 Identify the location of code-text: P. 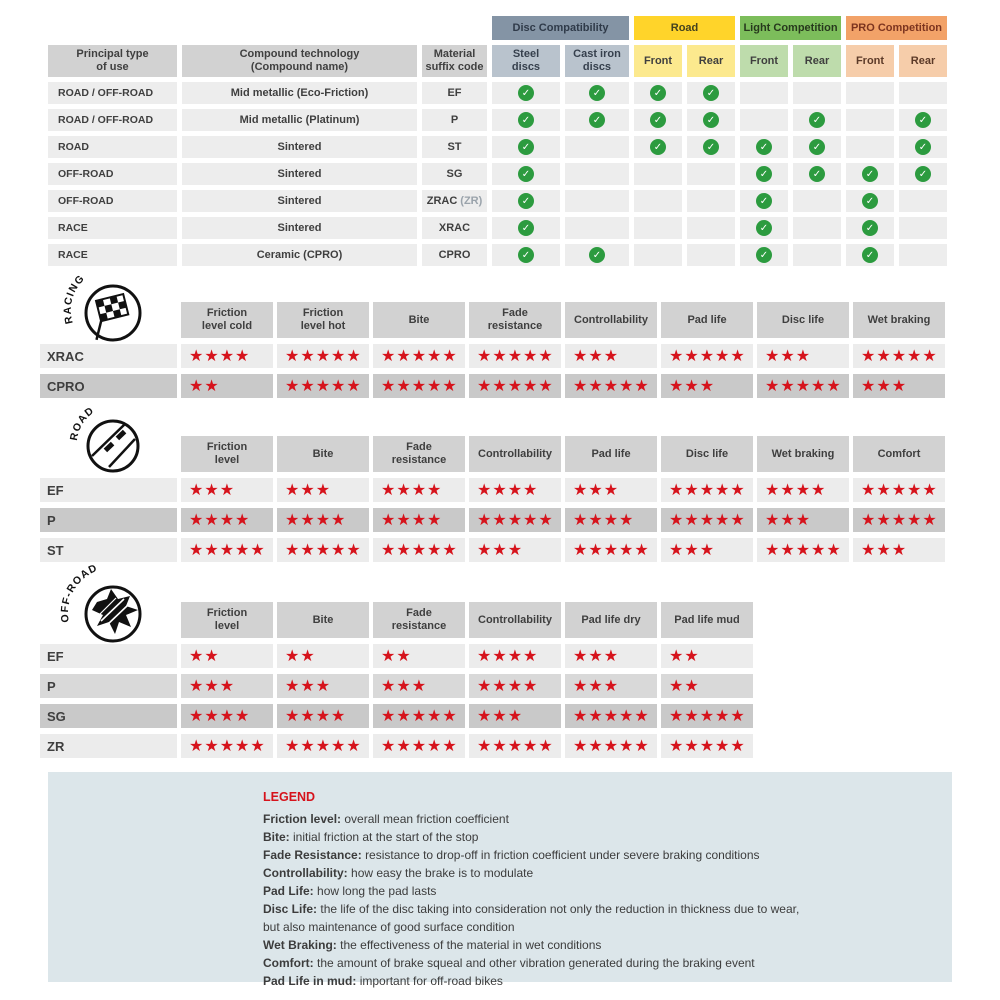
(454, 120).